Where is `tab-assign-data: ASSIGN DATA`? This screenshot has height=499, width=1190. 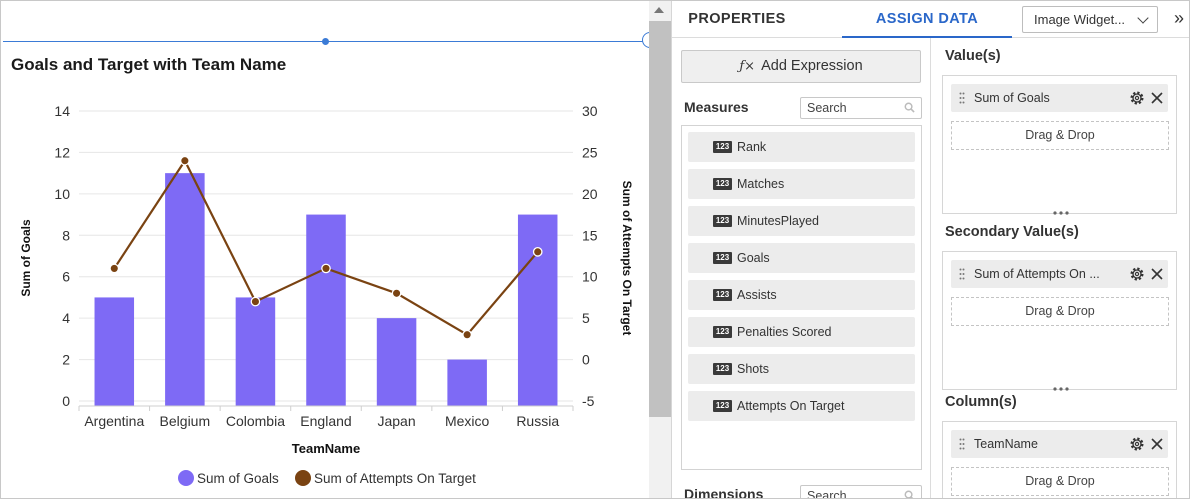 tab-assign-data: ASSIGN DATA is located at coordinates (927, 19).